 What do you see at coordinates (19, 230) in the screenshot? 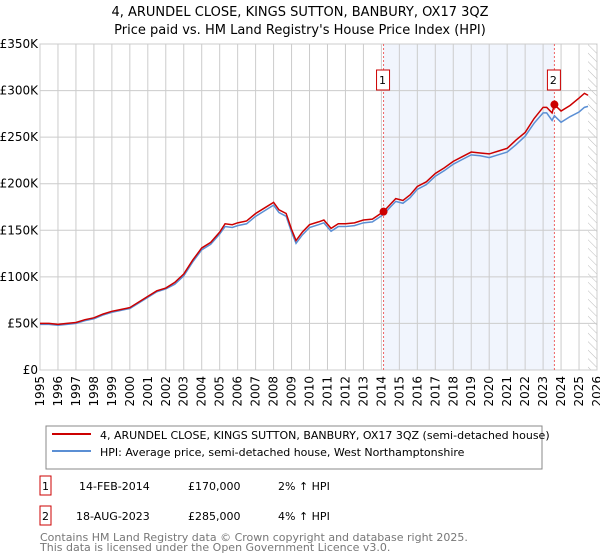
I see `y-tick-label: £150K` at bounding box center [19, 230].